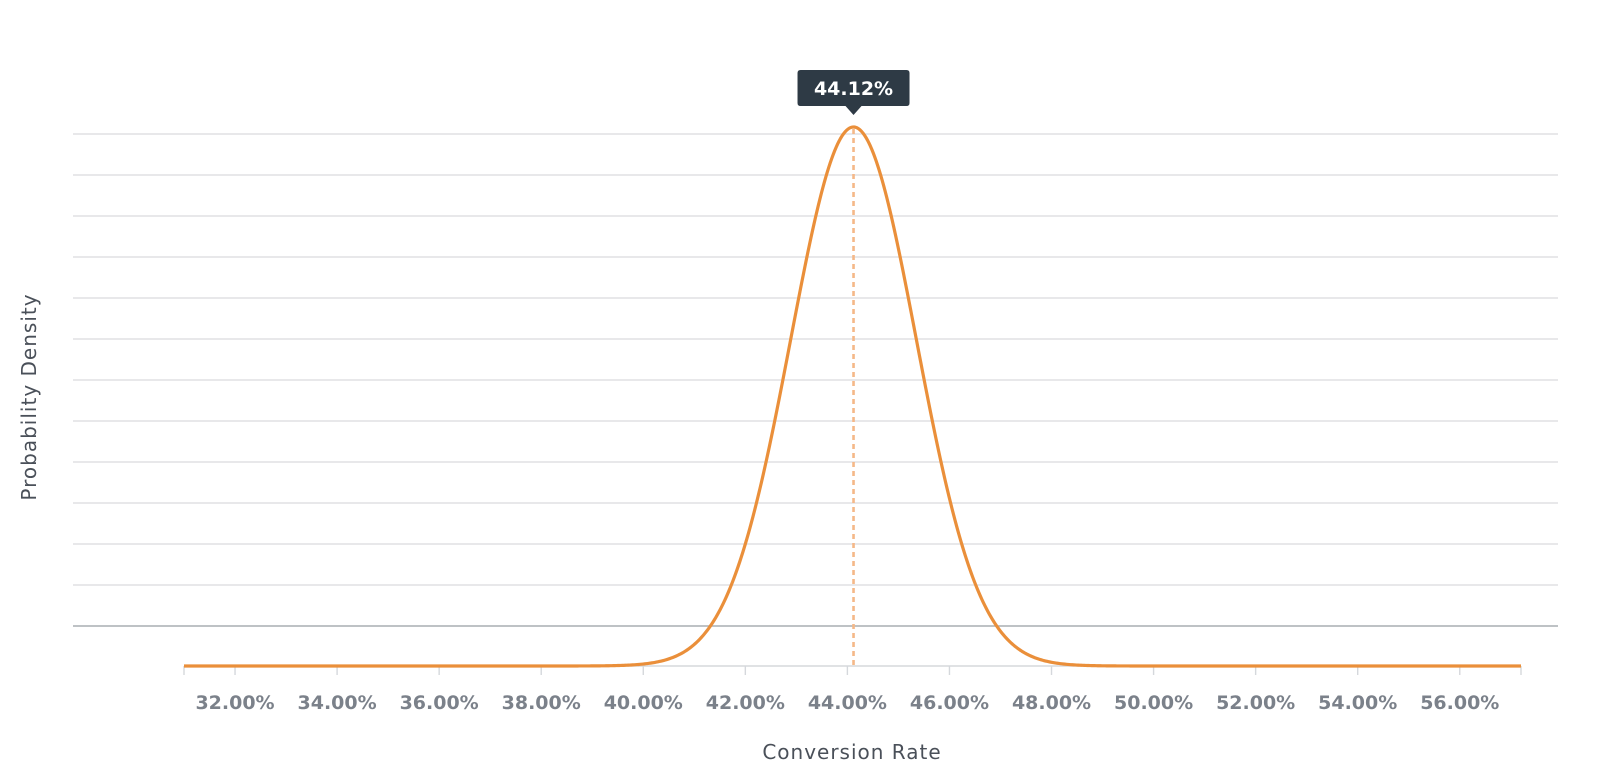  Describe the element at coordinates (643, 703) in the screenshot. I see `x-tick-label: 40.00%` at that location.